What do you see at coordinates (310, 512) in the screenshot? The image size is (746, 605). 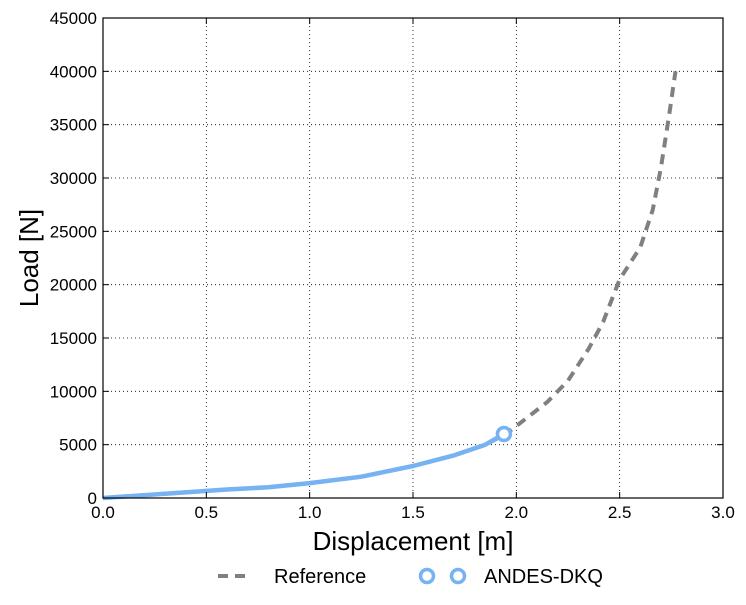 I see `x-tick-label: 1.0` at bounding box center [310, 512].